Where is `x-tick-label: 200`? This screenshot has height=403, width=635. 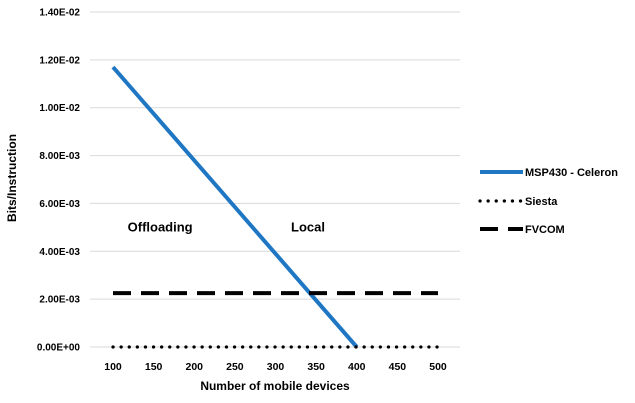 x-tick-label: 200 is located at coordinates (194, 367).